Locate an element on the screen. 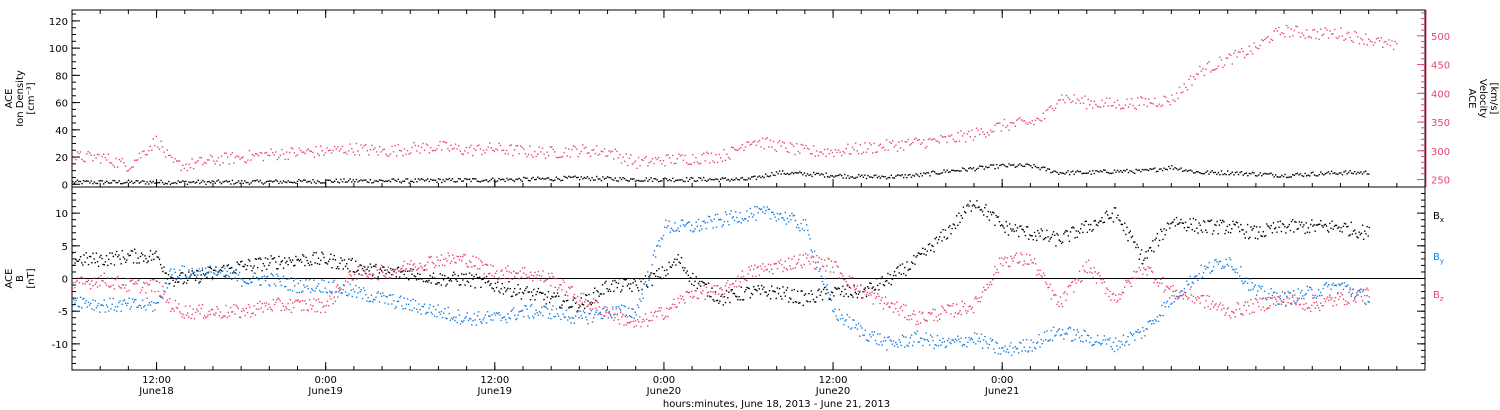 The image size is (1500, 410). top-left-tick-label: 0 is located at coordinates (65, 185).